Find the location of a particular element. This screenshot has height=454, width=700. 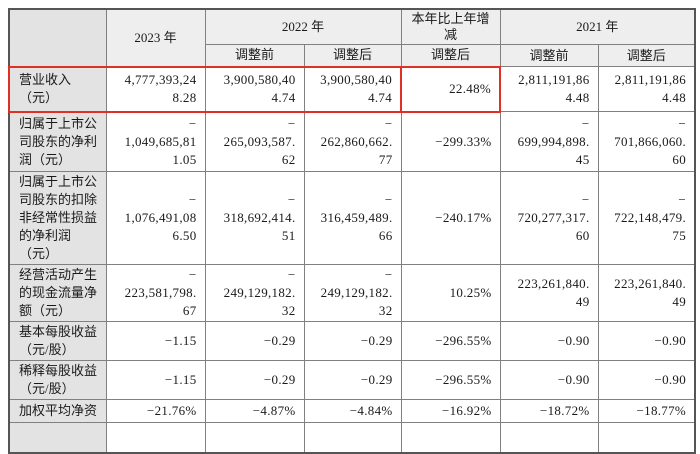

cell-2021-before: − 720,277,317. 60 is located at coordinates (549, 218).